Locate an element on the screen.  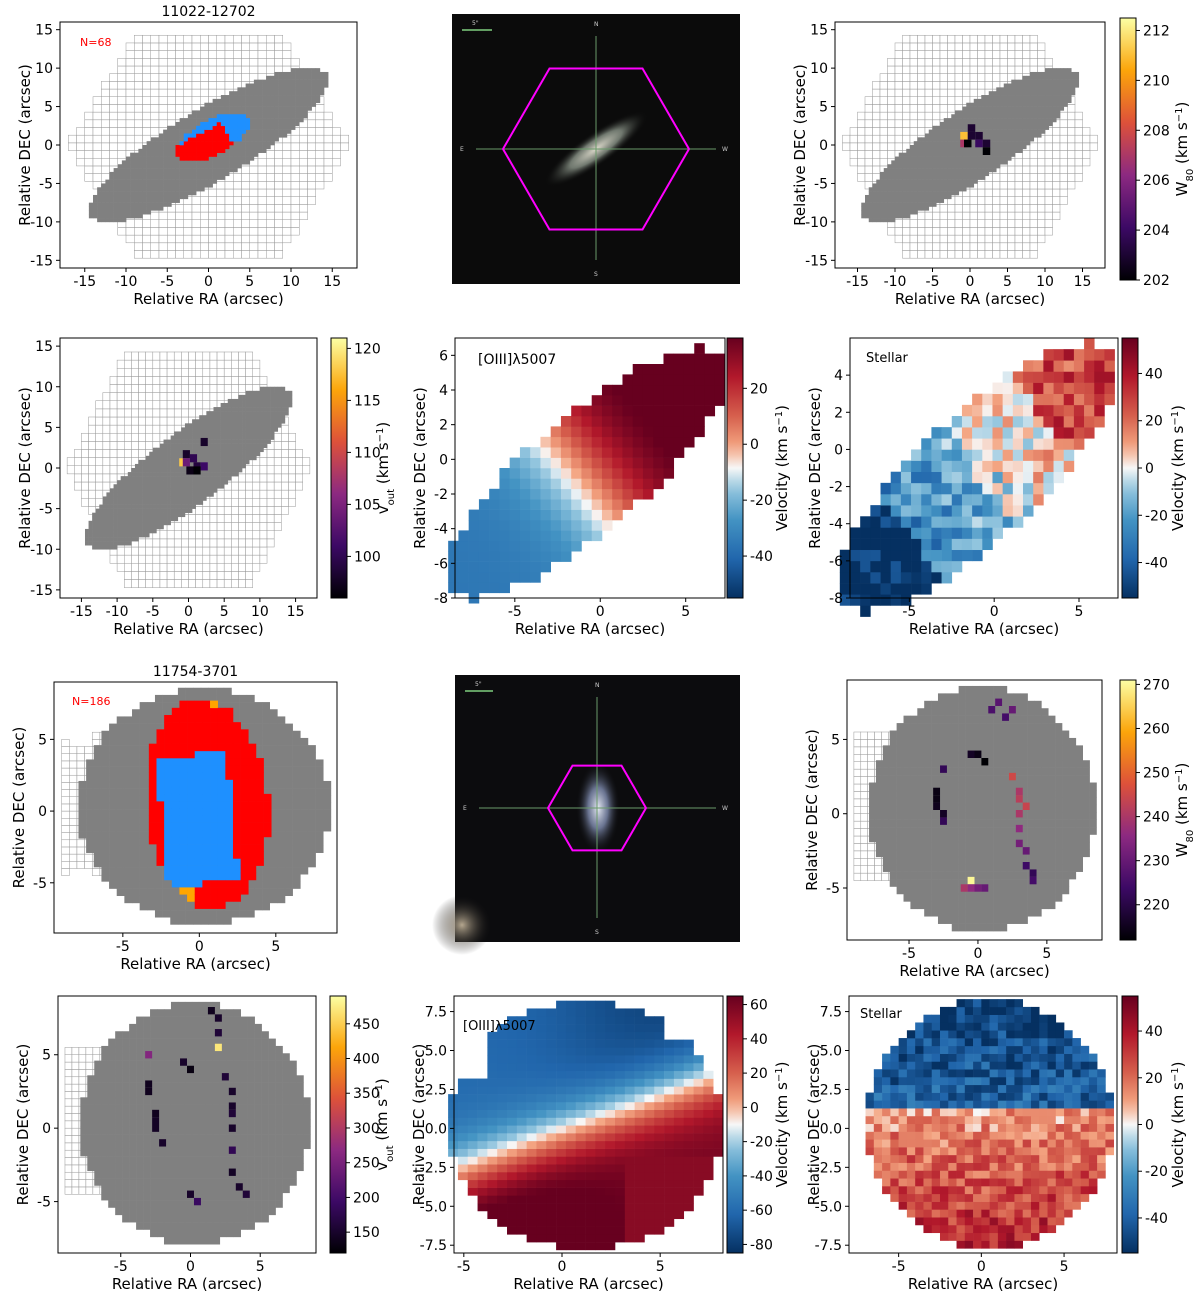
colorbar-bar is located at coordinates (1128, 149).